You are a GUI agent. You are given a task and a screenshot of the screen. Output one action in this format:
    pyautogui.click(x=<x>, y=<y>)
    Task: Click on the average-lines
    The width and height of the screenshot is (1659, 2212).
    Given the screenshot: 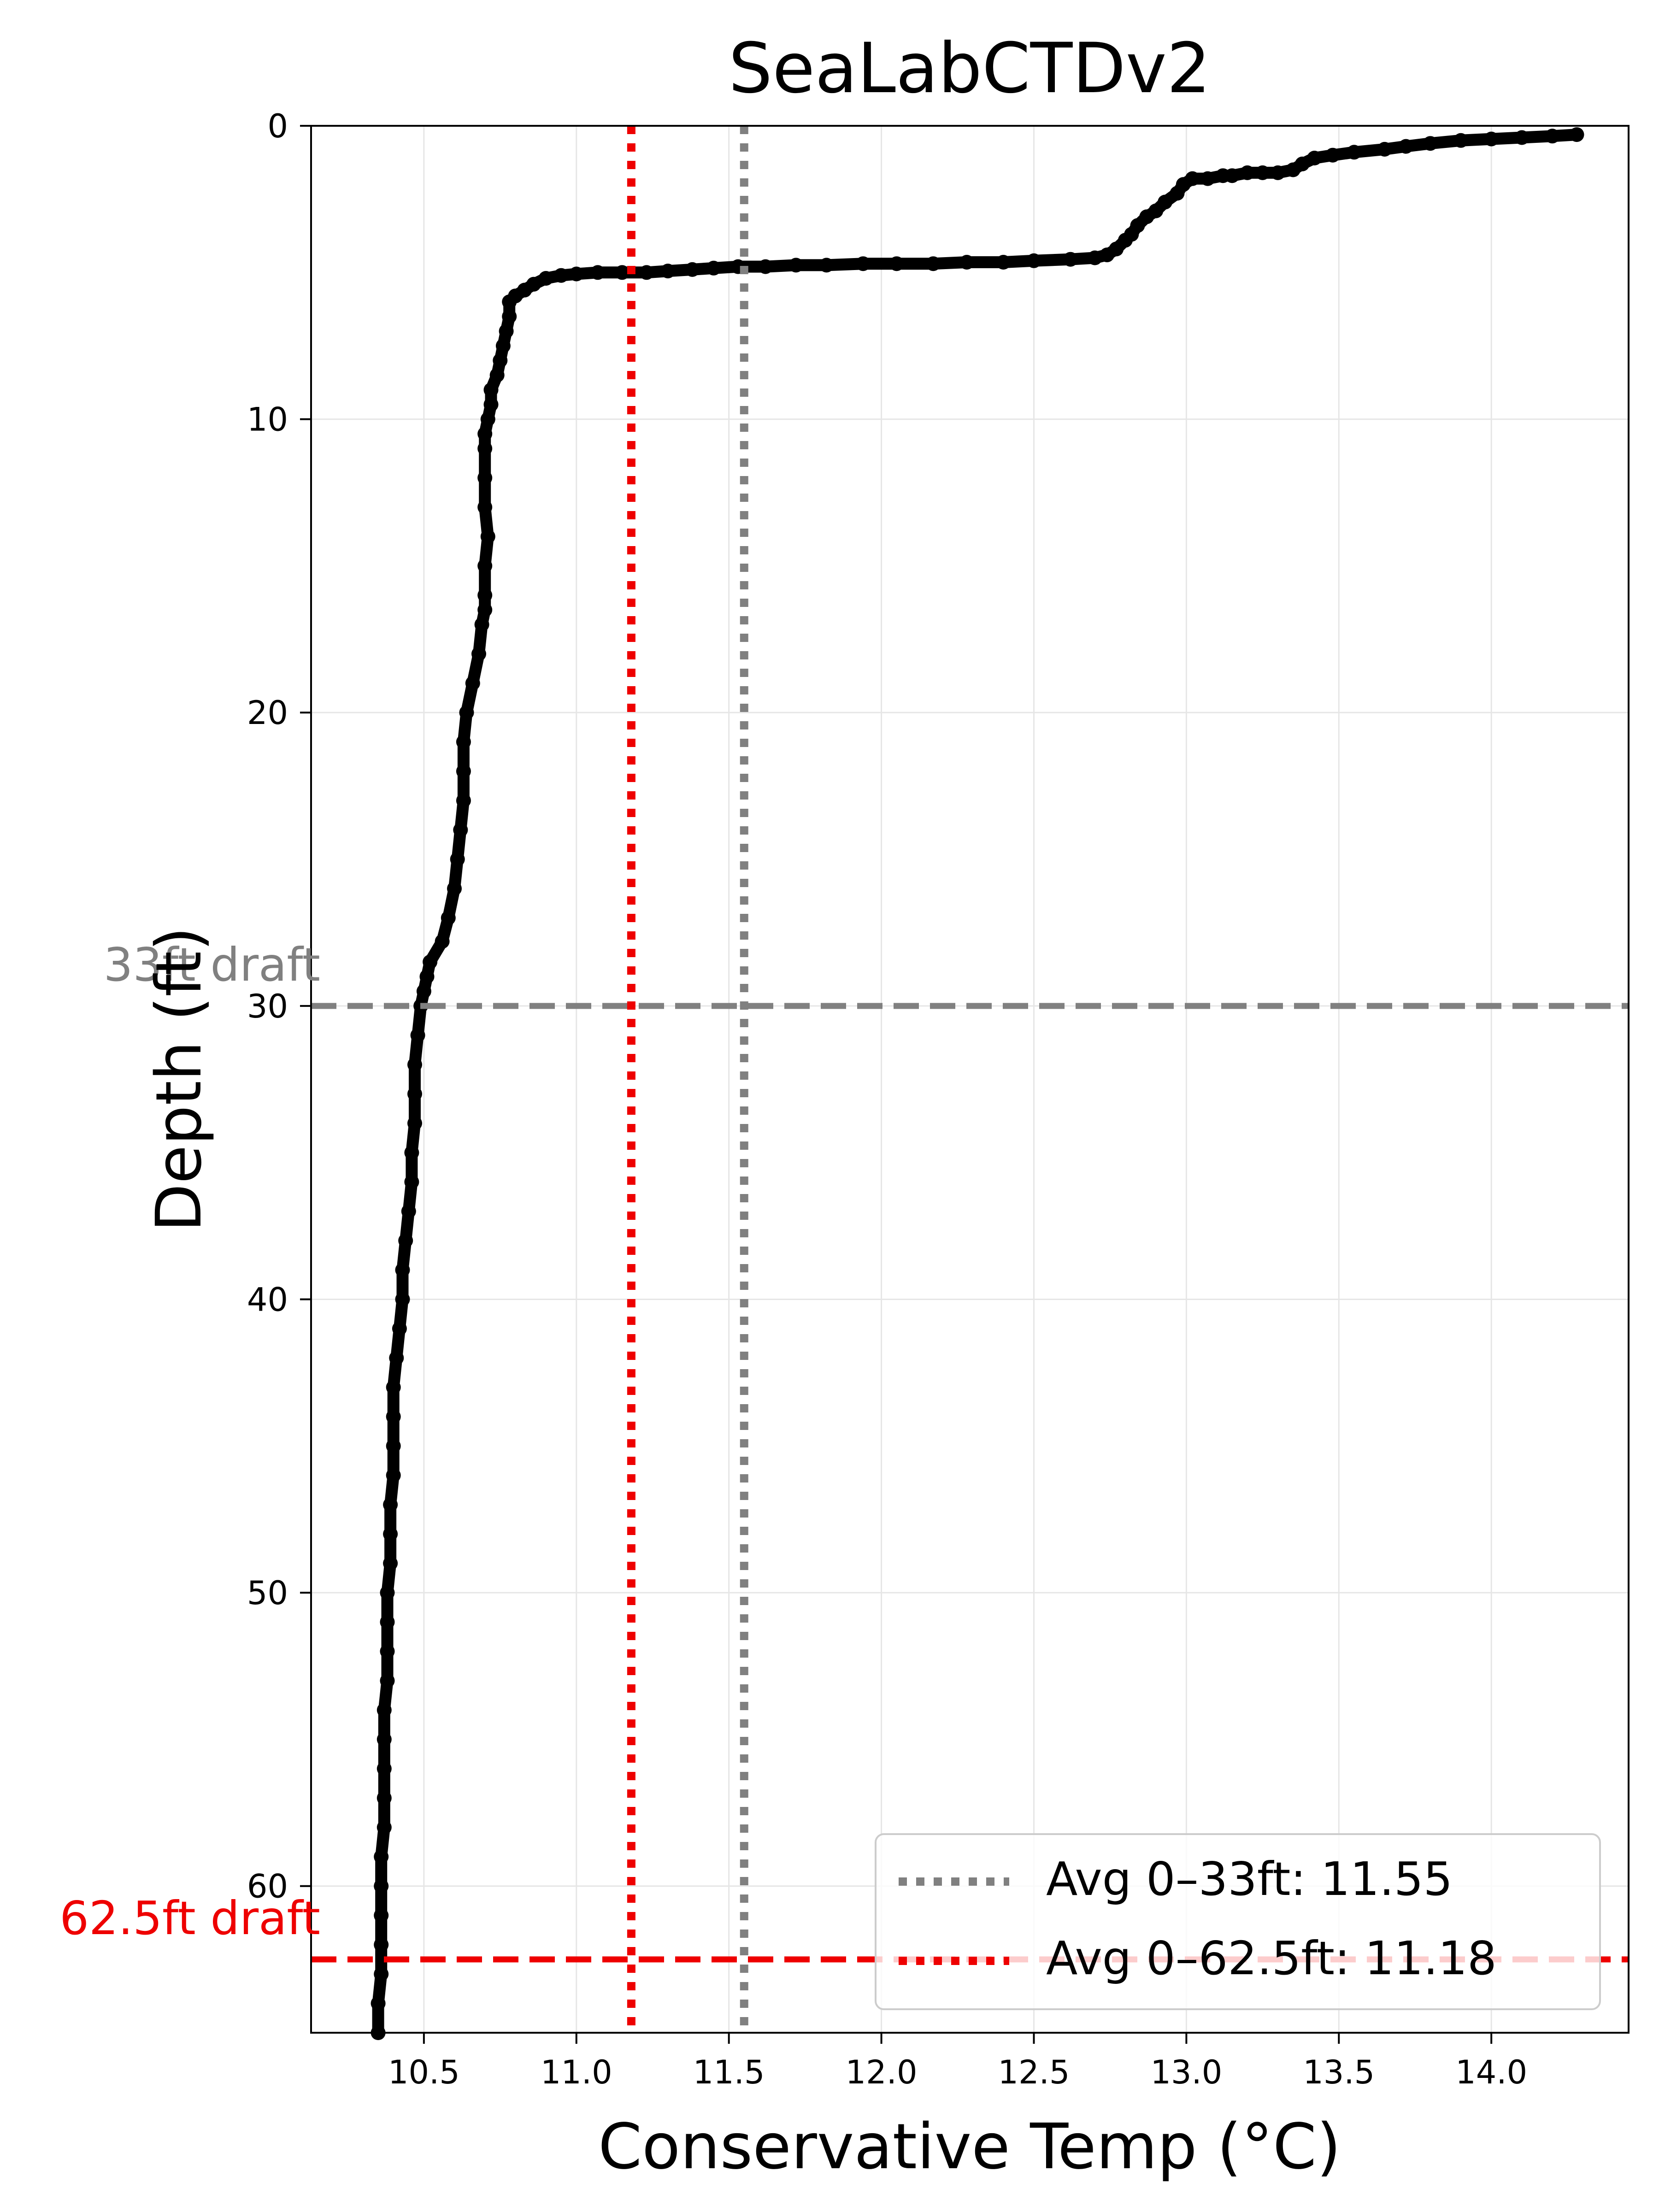 What is the action you would take?
    pyautogui.click(x=687, y=1079)
    